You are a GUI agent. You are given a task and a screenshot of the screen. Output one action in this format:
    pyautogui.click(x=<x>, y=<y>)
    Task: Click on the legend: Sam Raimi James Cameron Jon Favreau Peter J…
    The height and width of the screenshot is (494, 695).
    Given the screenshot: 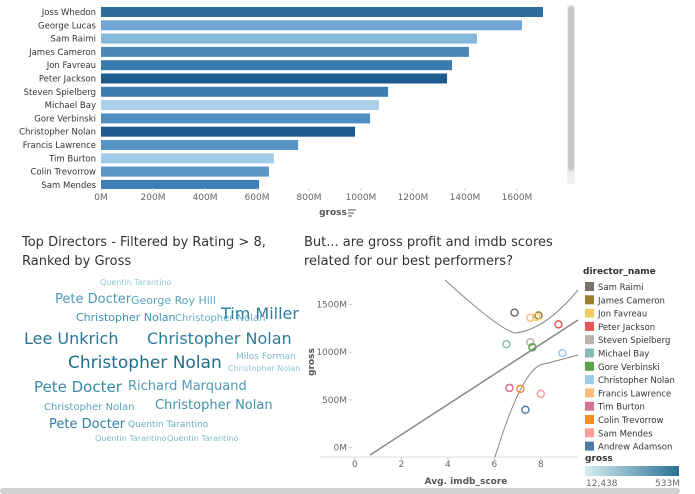 What is the action you would take?
    pyautogui.click(x=630, y=367)
    